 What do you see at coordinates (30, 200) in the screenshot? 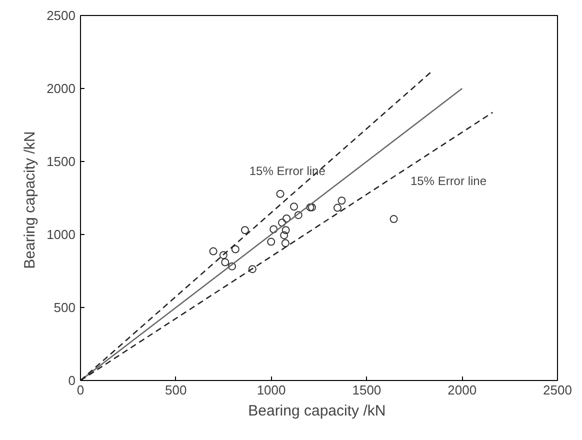
I see `y-axis-title: Bearing capacity /kN` at bounding box center [30, 200].